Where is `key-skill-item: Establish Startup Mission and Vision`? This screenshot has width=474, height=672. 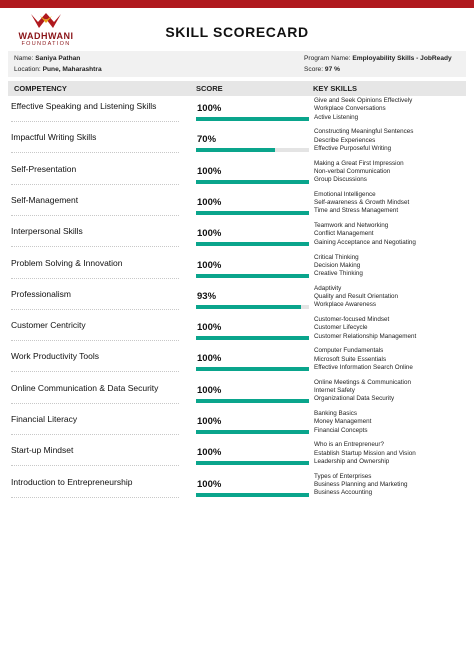 key-skill-item: Establish Startup Mission and Vision is located at coordinates (365, 453).